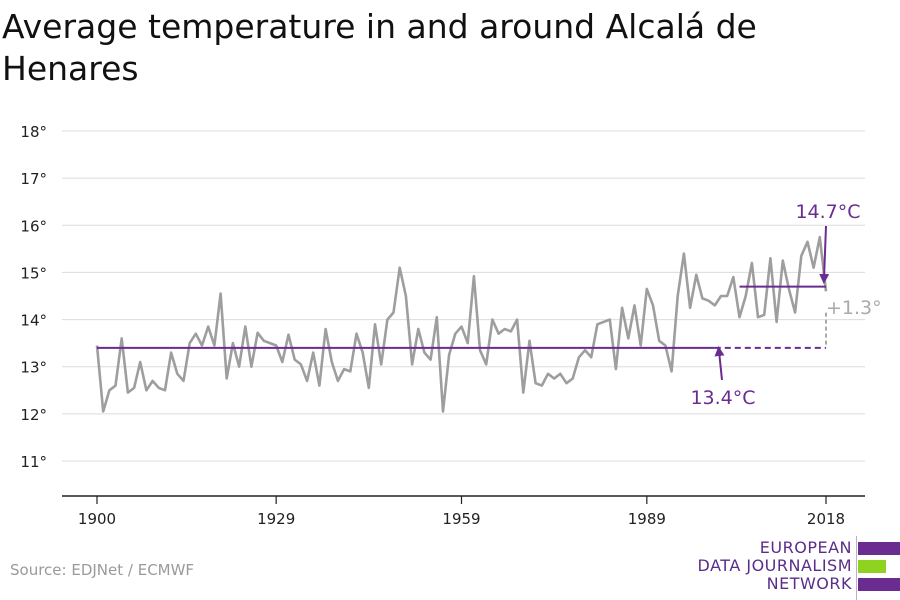 The height and width of the screenshot is (600, 900). I want to click on recent-arrow, so click(824, 254).